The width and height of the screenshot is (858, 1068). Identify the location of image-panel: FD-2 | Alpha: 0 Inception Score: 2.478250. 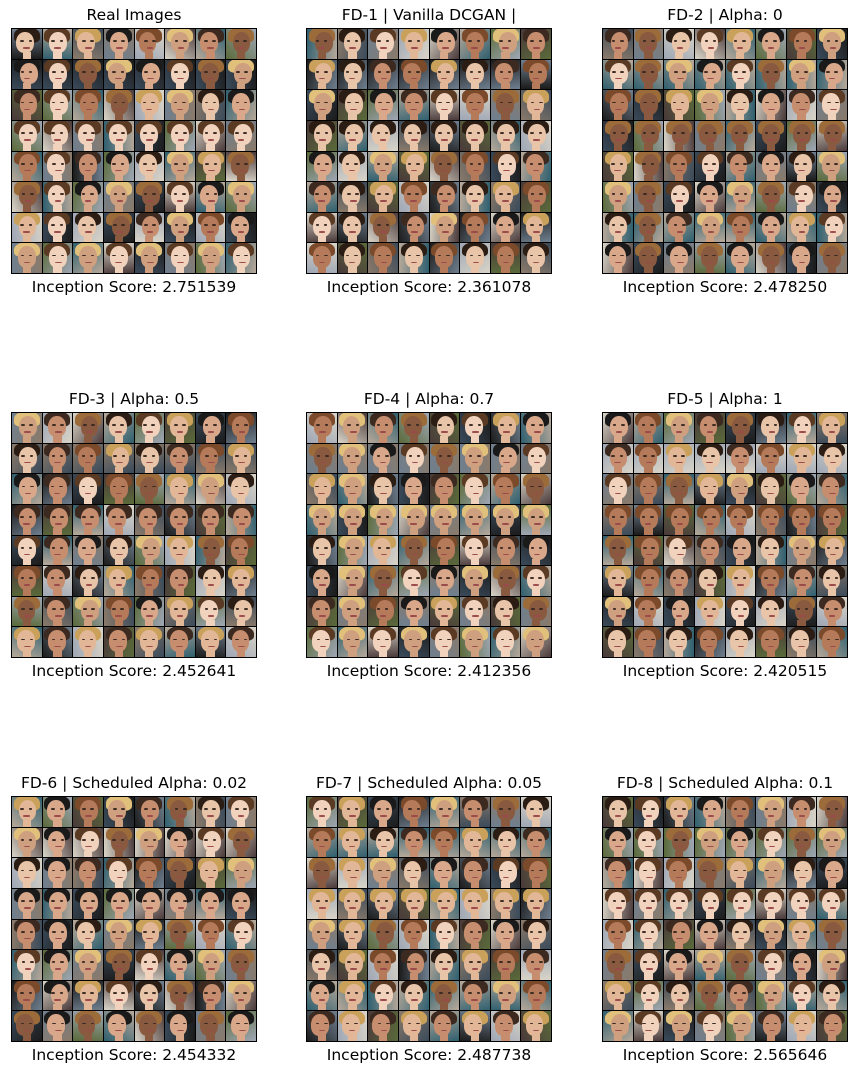
(725, 152).